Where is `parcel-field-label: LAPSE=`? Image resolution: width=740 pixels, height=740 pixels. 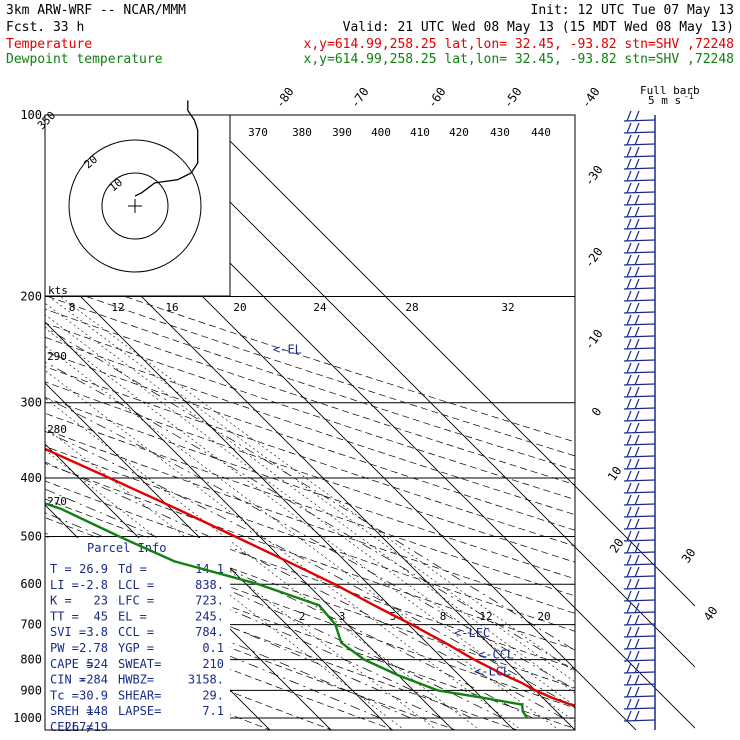 parcel-field-label: LAPSE= is located at coordinates (139, 711).